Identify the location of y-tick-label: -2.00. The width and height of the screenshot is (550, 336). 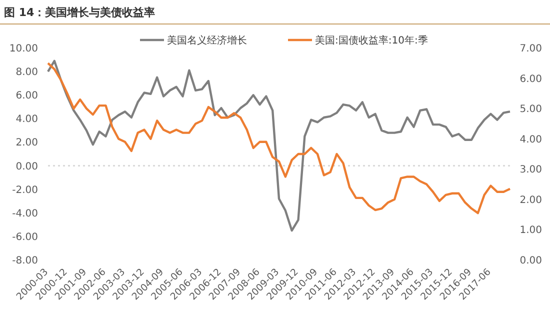
(25, 190).